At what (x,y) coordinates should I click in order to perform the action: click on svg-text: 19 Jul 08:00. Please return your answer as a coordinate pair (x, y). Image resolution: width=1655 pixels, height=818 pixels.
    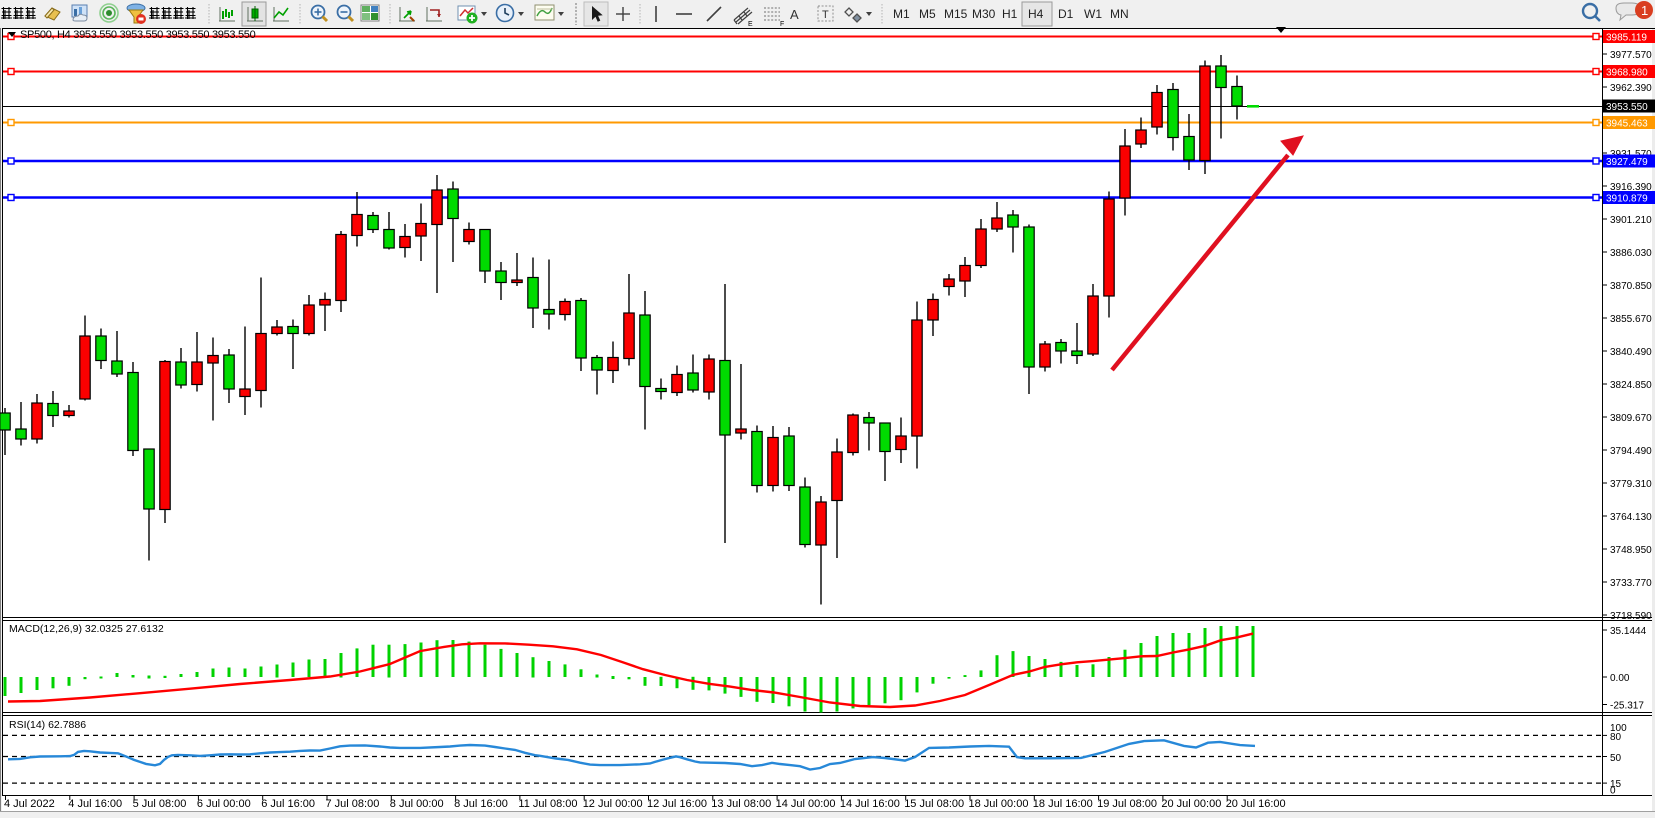
    Looking at the image, I should click on (1127, 804).